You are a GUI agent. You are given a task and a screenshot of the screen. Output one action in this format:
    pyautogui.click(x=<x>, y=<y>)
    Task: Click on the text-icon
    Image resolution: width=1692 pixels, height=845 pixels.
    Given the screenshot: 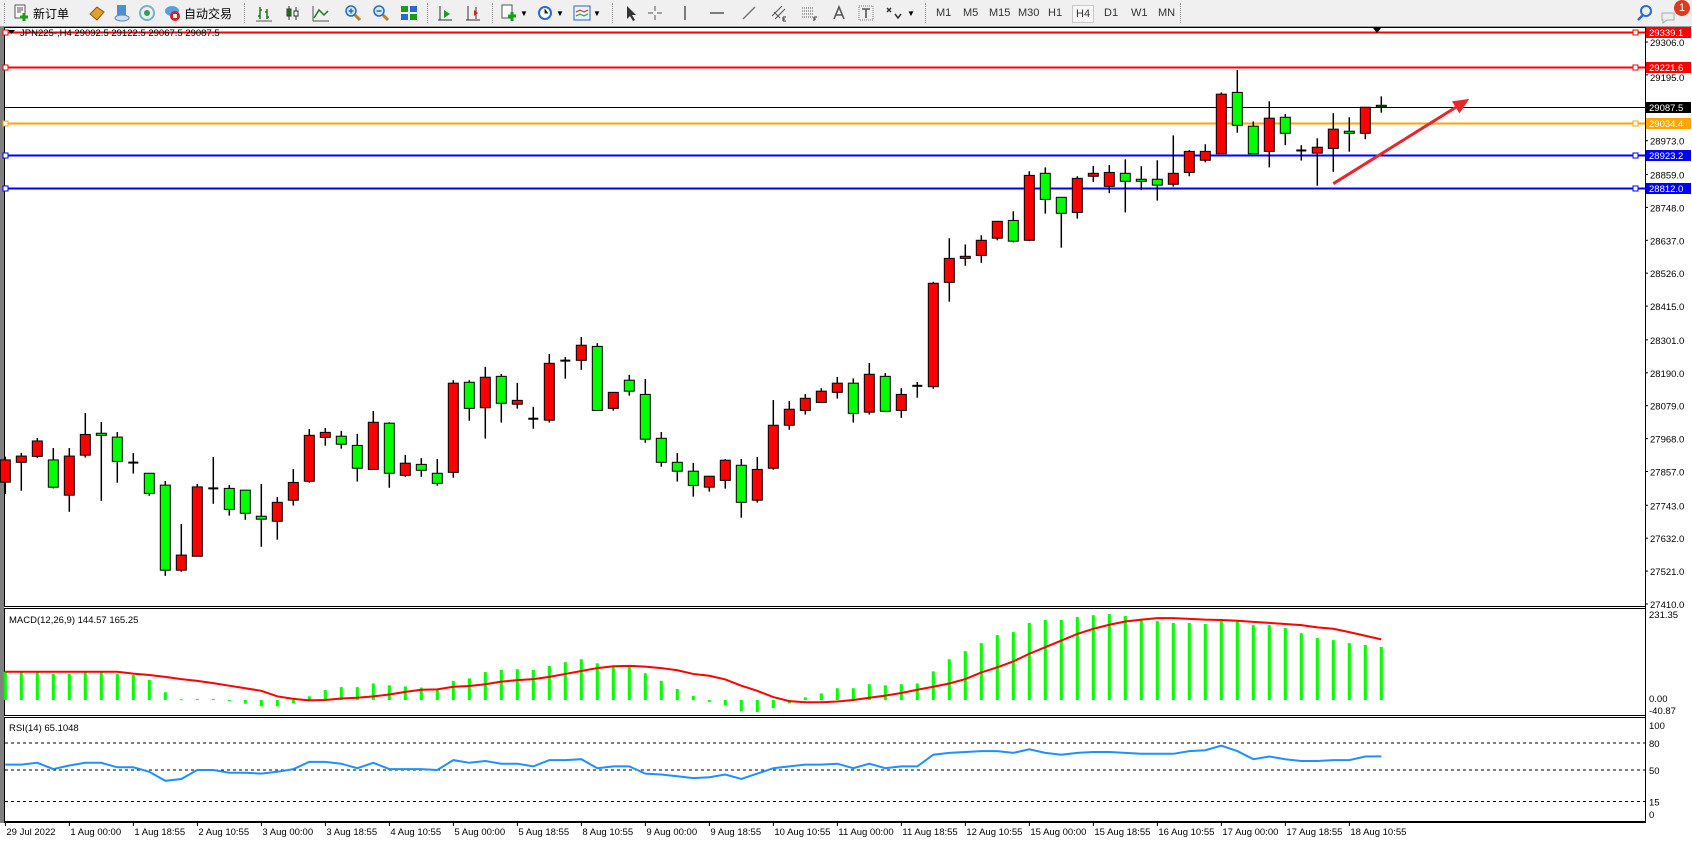 What is the action you would take?
    pyautogui.click(x=839, y=13)
    